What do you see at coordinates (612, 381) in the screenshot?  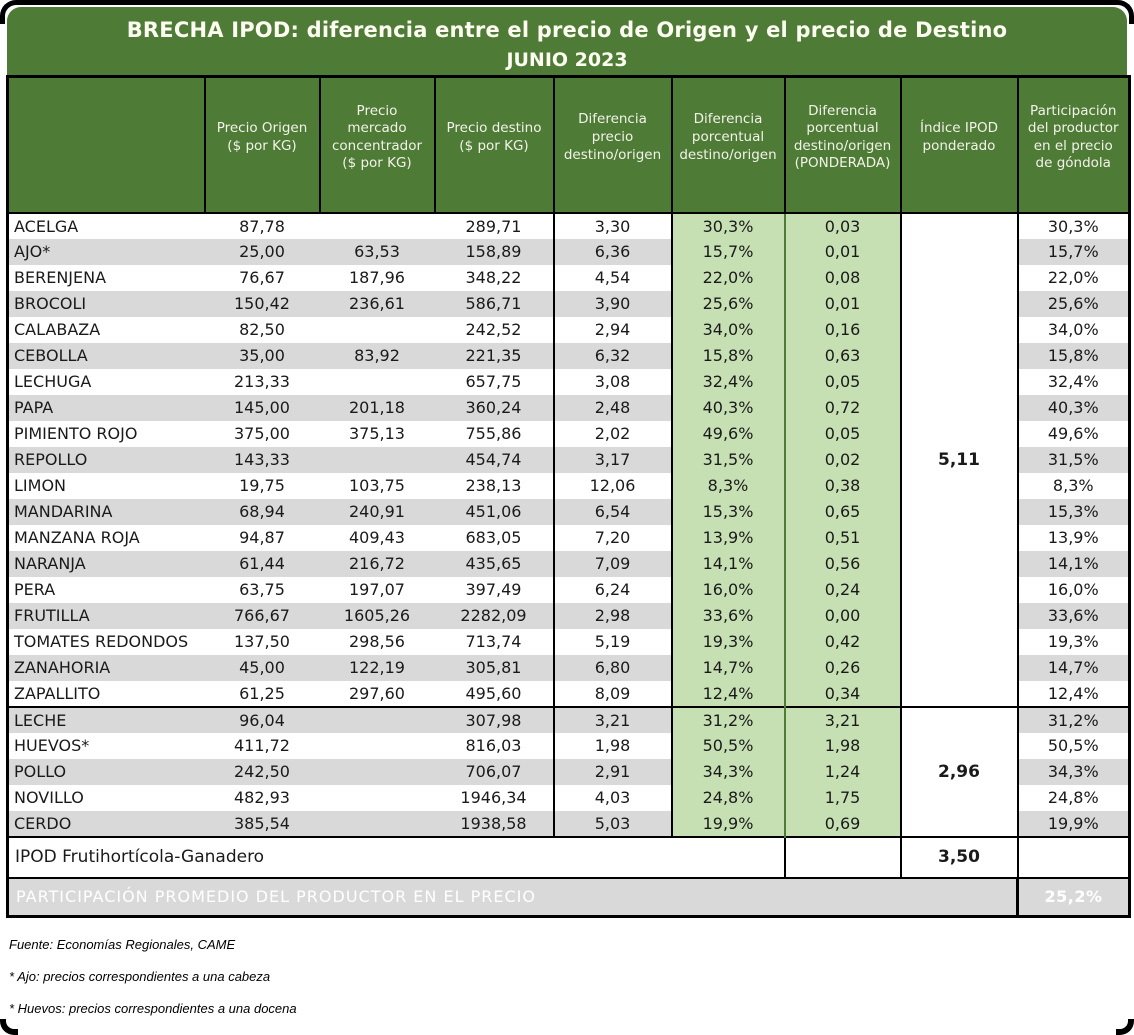 I see `dif-precio-cell: 3,08` at bounding box center [612, 381].